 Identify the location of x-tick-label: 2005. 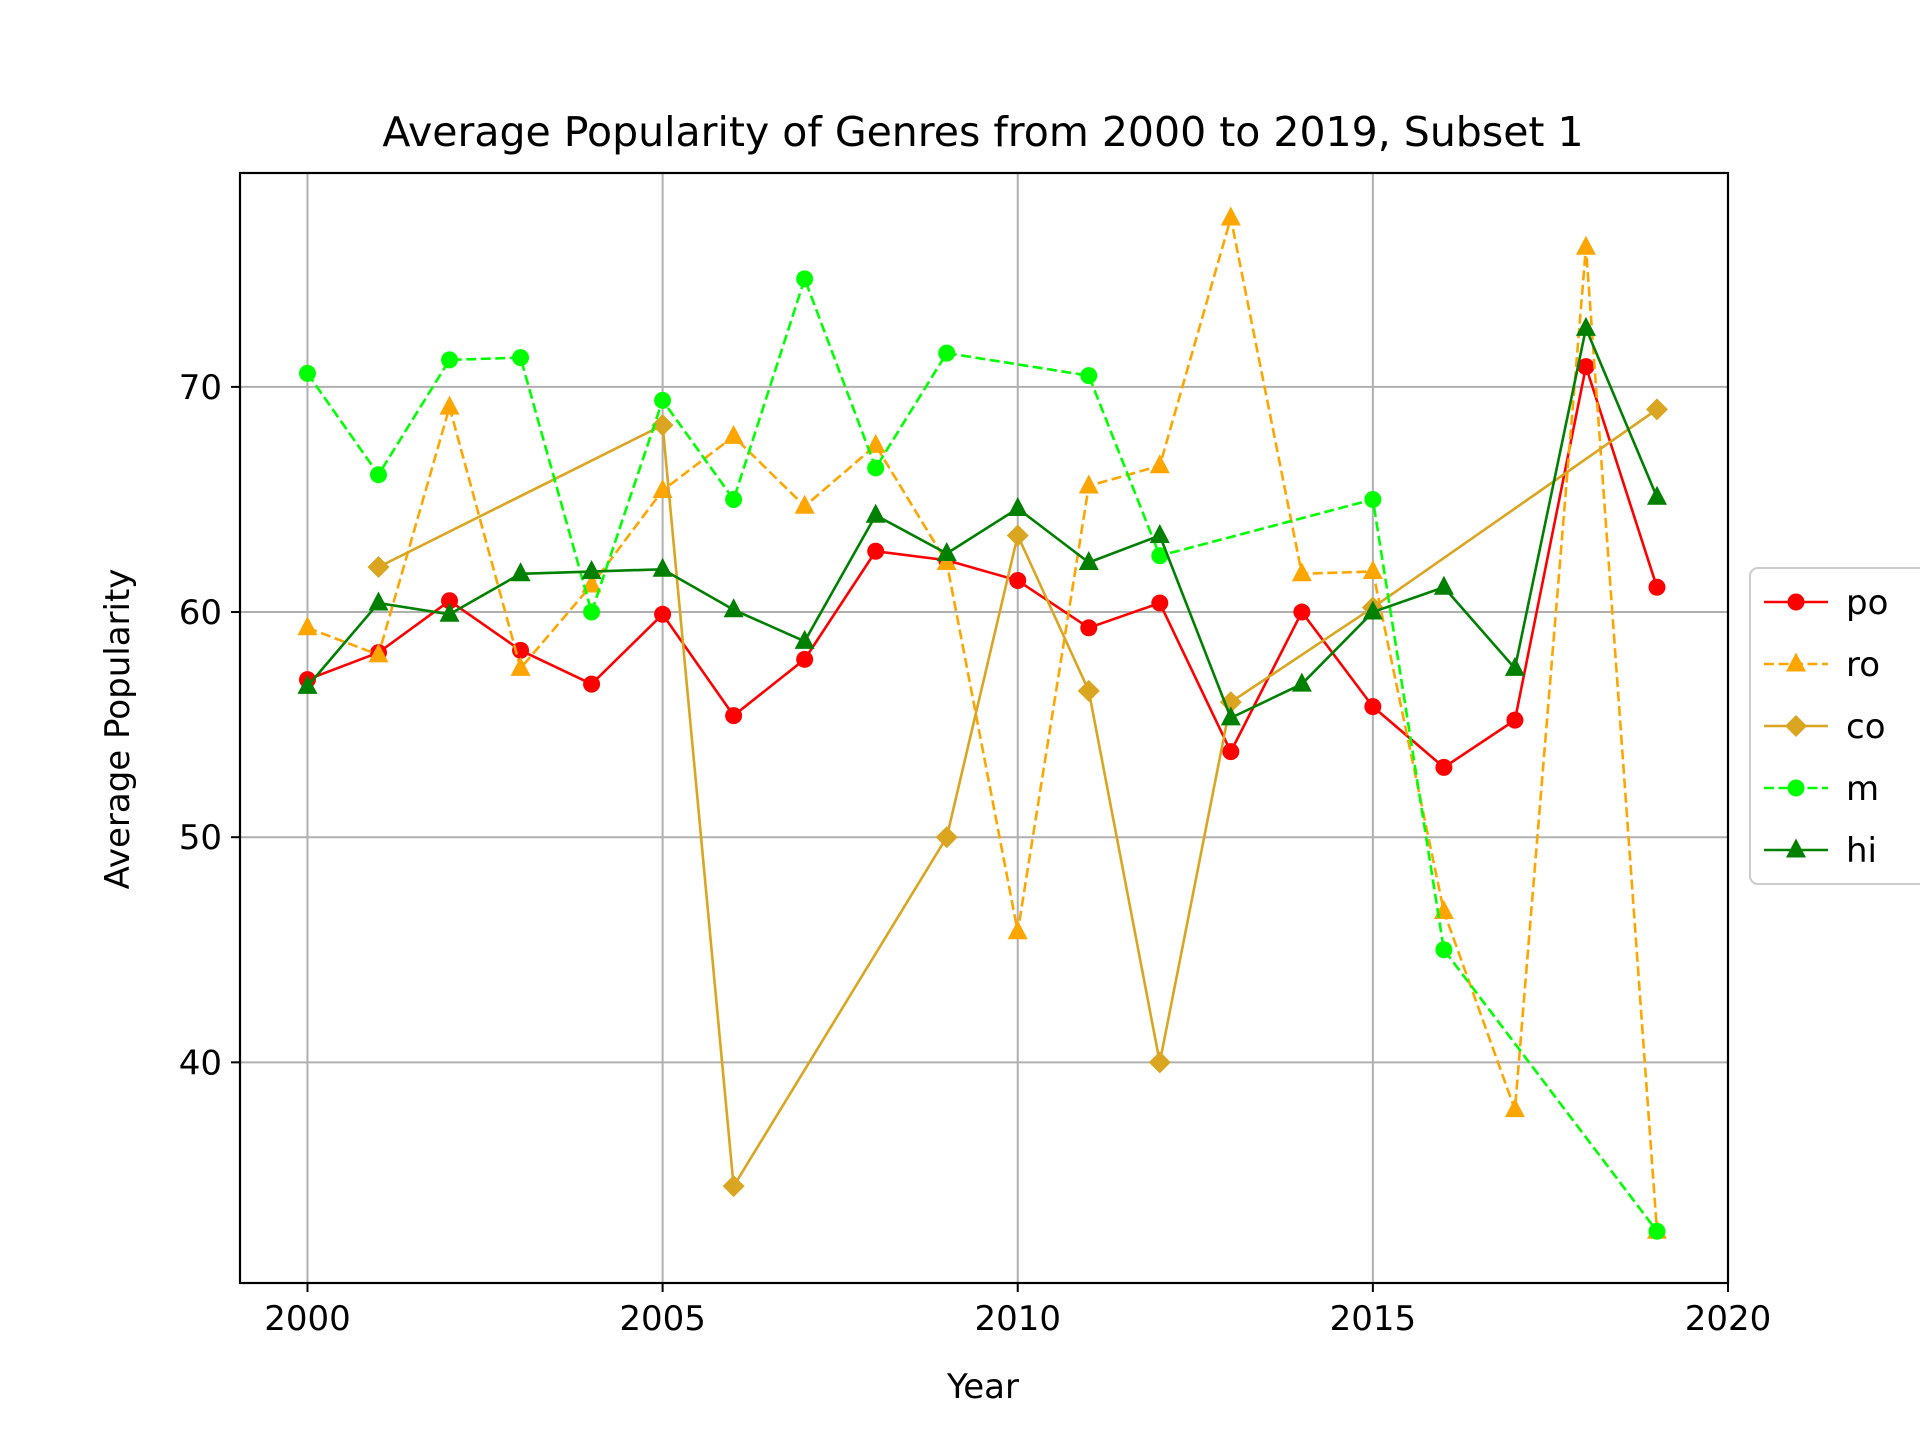
(662, 1319).